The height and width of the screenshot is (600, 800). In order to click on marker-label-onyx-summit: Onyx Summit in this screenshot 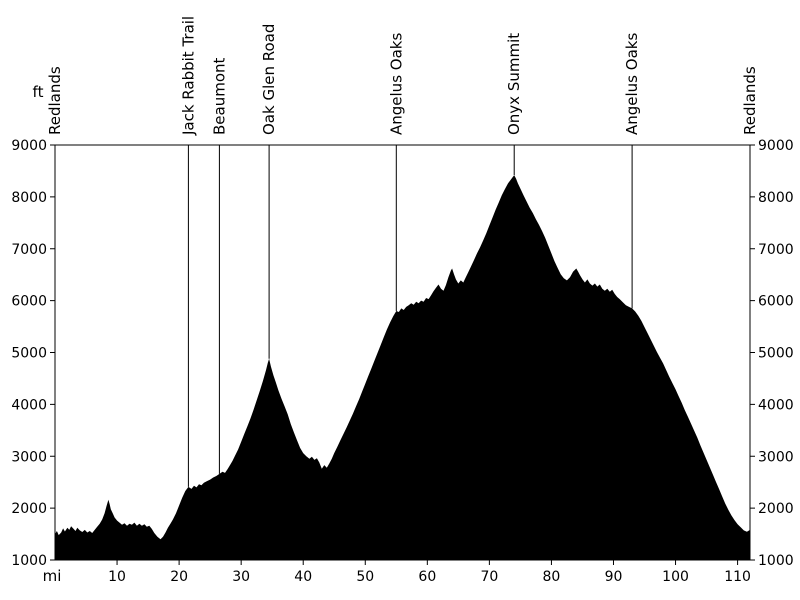, I will do `click(514, 84)`.